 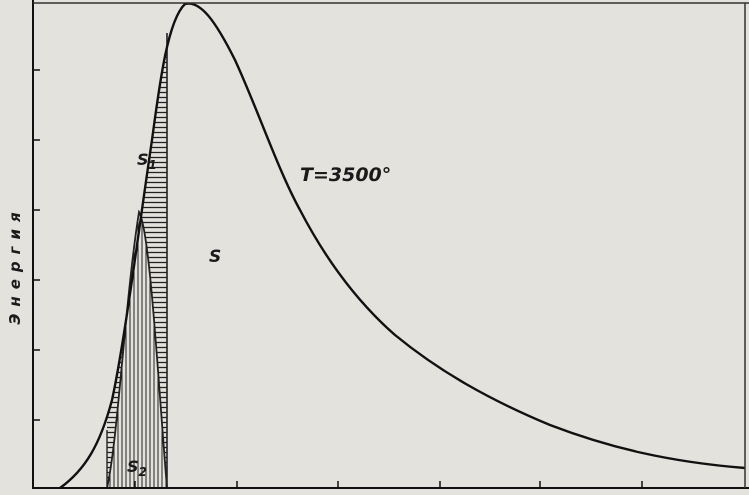 I want to click on region-label: S2, so click(x=137, y=468).